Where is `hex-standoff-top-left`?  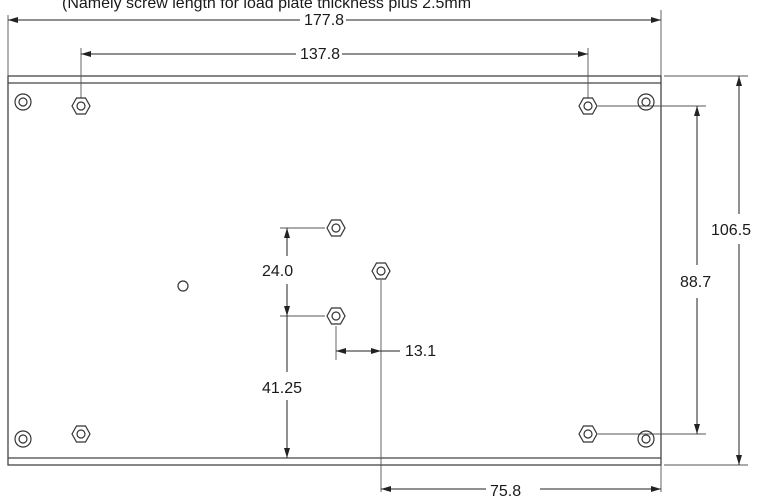
hex-standoff-top-left is located at coordinates (81, 106).